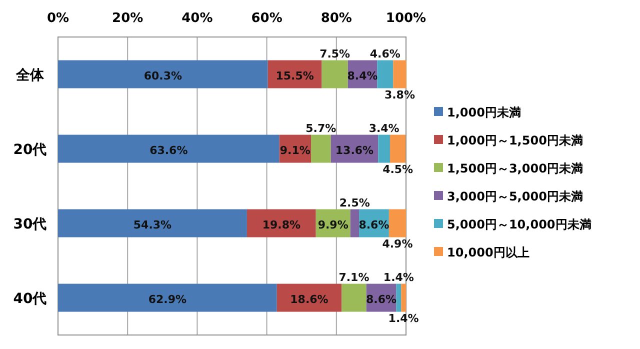 This screenshot has height=349, width=640. I want to click on data-label: 15.5%, so click(295, 75).